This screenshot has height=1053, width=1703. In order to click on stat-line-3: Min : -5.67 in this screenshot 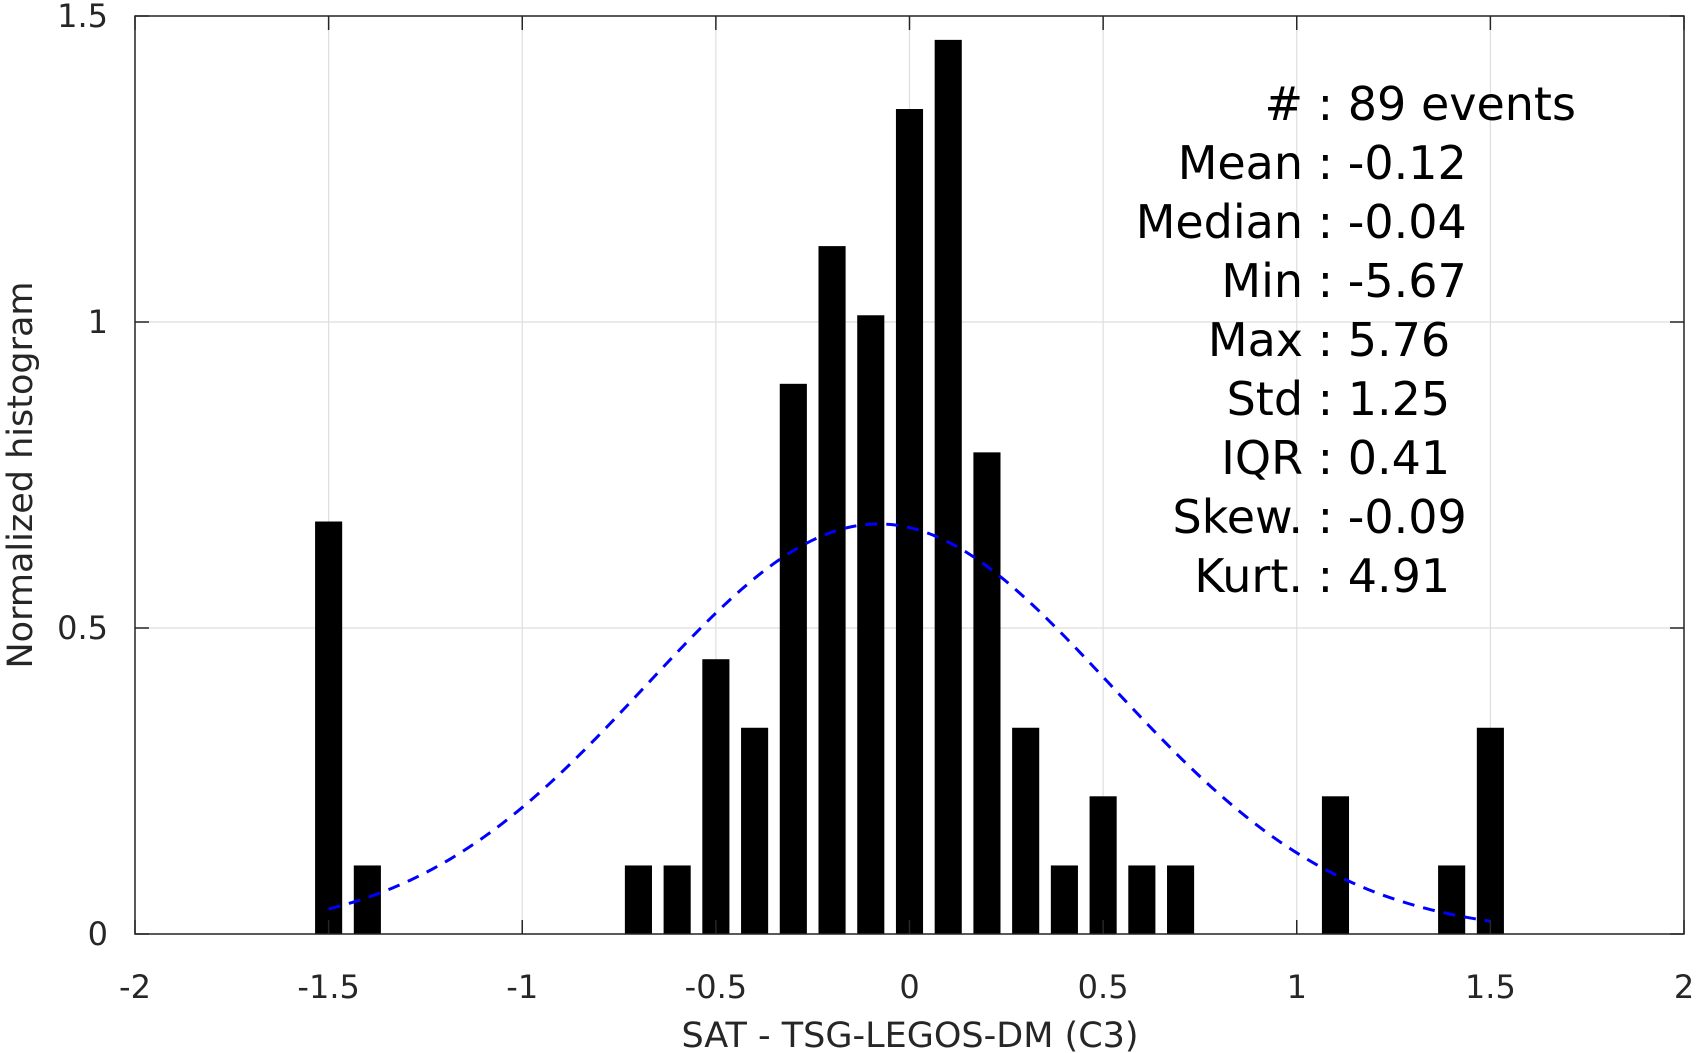, I will do `click(1343, 281)`.